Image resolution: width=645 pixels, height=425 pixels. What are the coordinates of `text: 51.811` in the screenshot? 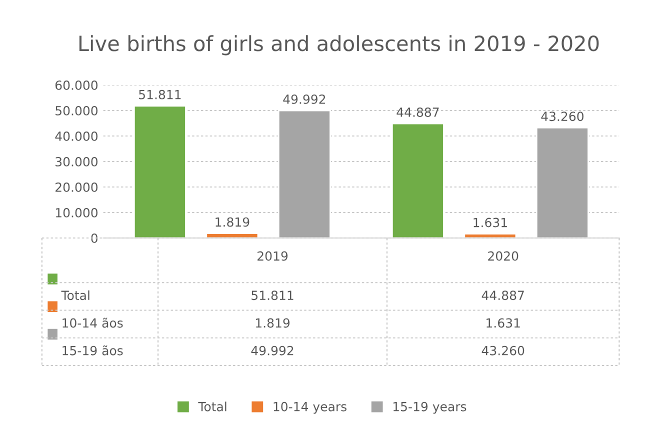 It's located at (160, 95).